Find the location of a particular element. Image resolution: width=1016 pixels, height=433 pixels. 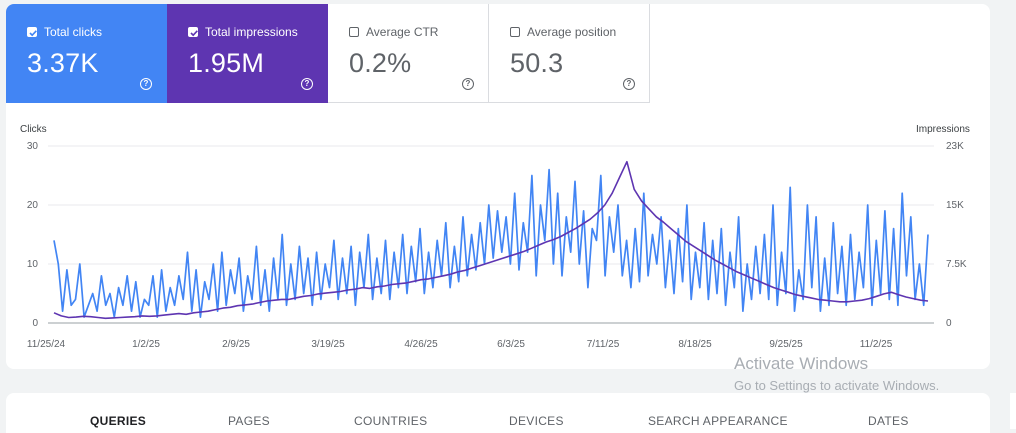

x-tick-label: 1/2/25 is located at coordinates (146, 343).